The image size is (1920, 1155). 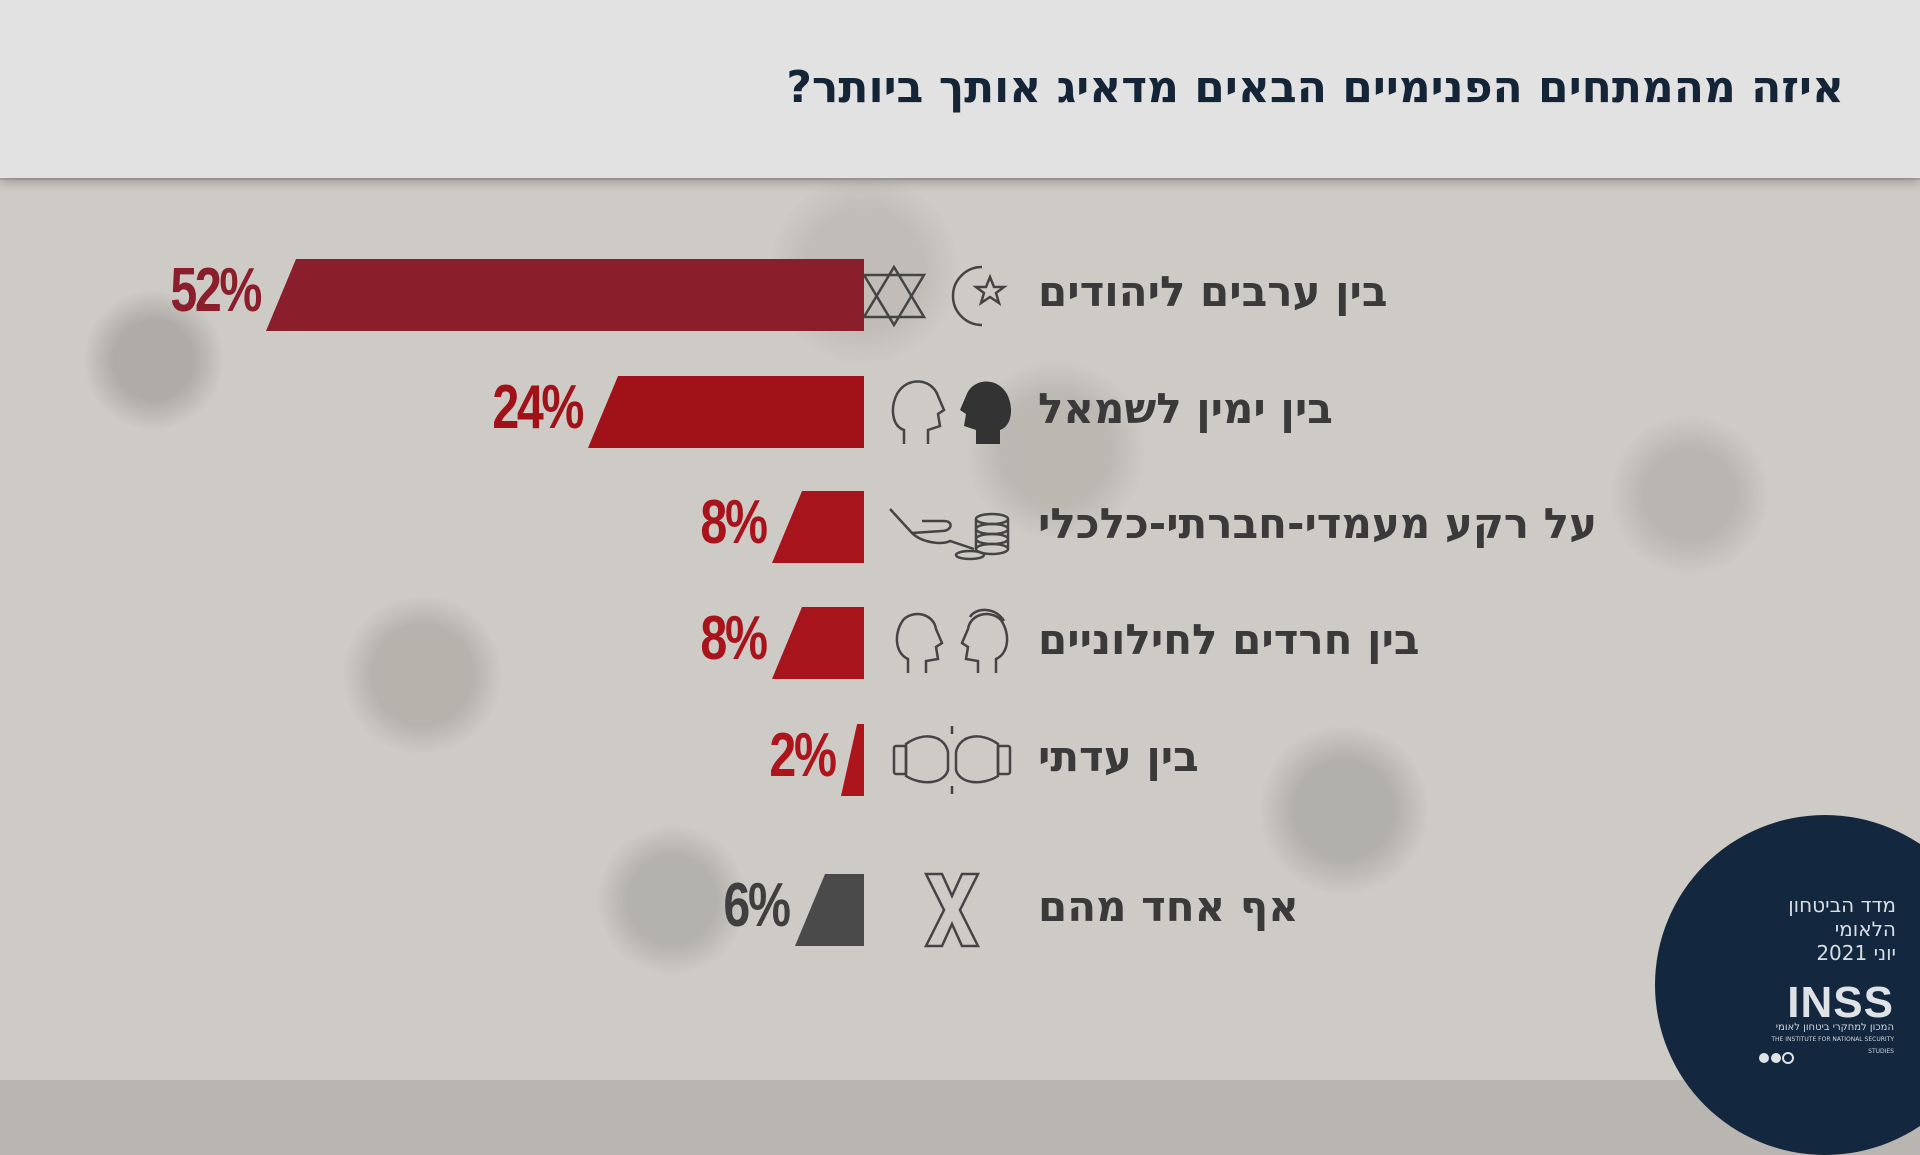 I want to click on category-label-5: בין עדתי, so click(x=1118, y=756).